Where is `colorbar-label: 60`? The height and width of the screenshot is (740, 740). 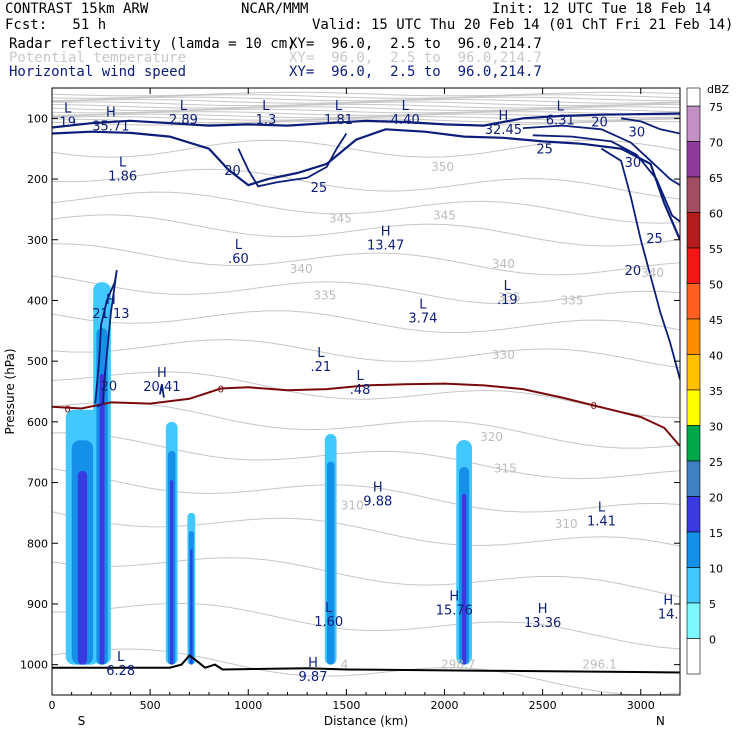
colorbar-label: 60 is located at coordinates (716, 214).